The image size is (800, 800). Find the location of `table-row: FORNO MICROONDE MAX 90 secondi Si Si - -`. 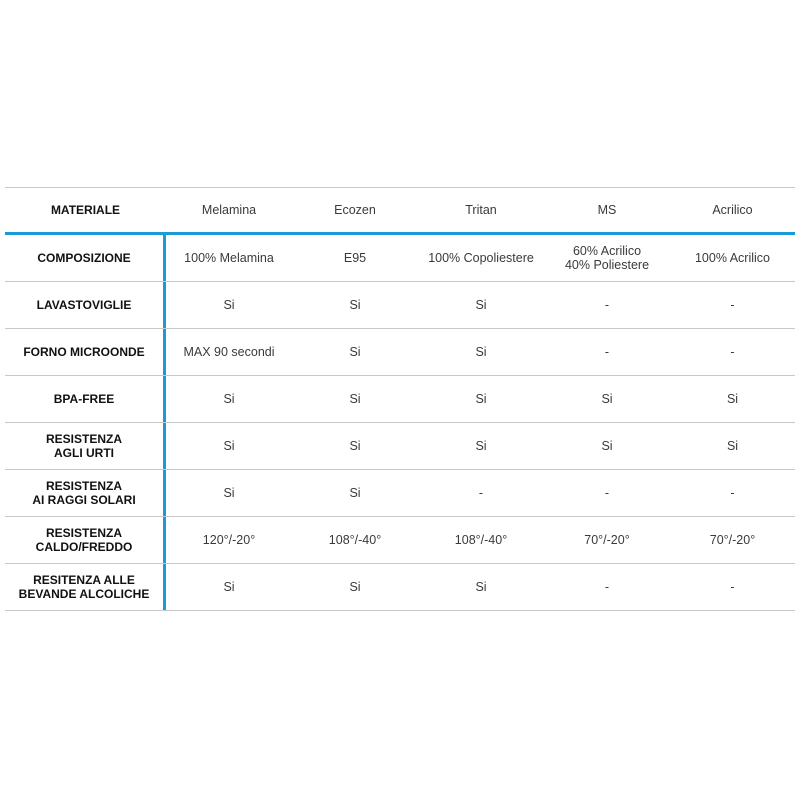

table-row: FORNO MICROONDE MAX 90 secondi Si Si - - is located at coordinates (400, 352).